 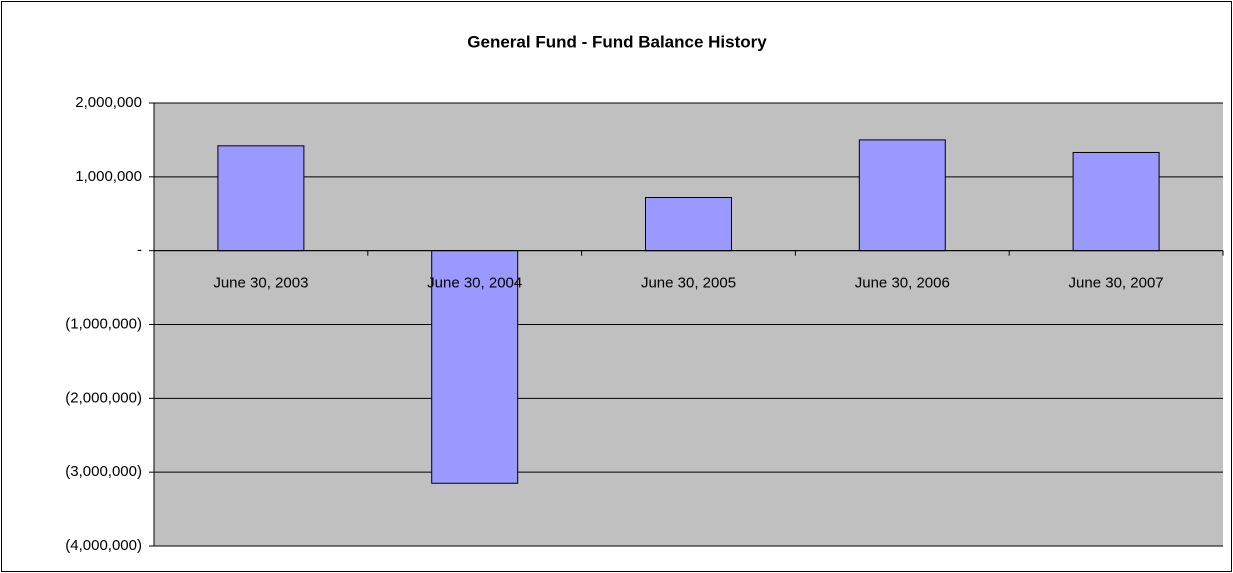 I want to click on y-tick-label: (3,000,000), so click(x=103, y=471).